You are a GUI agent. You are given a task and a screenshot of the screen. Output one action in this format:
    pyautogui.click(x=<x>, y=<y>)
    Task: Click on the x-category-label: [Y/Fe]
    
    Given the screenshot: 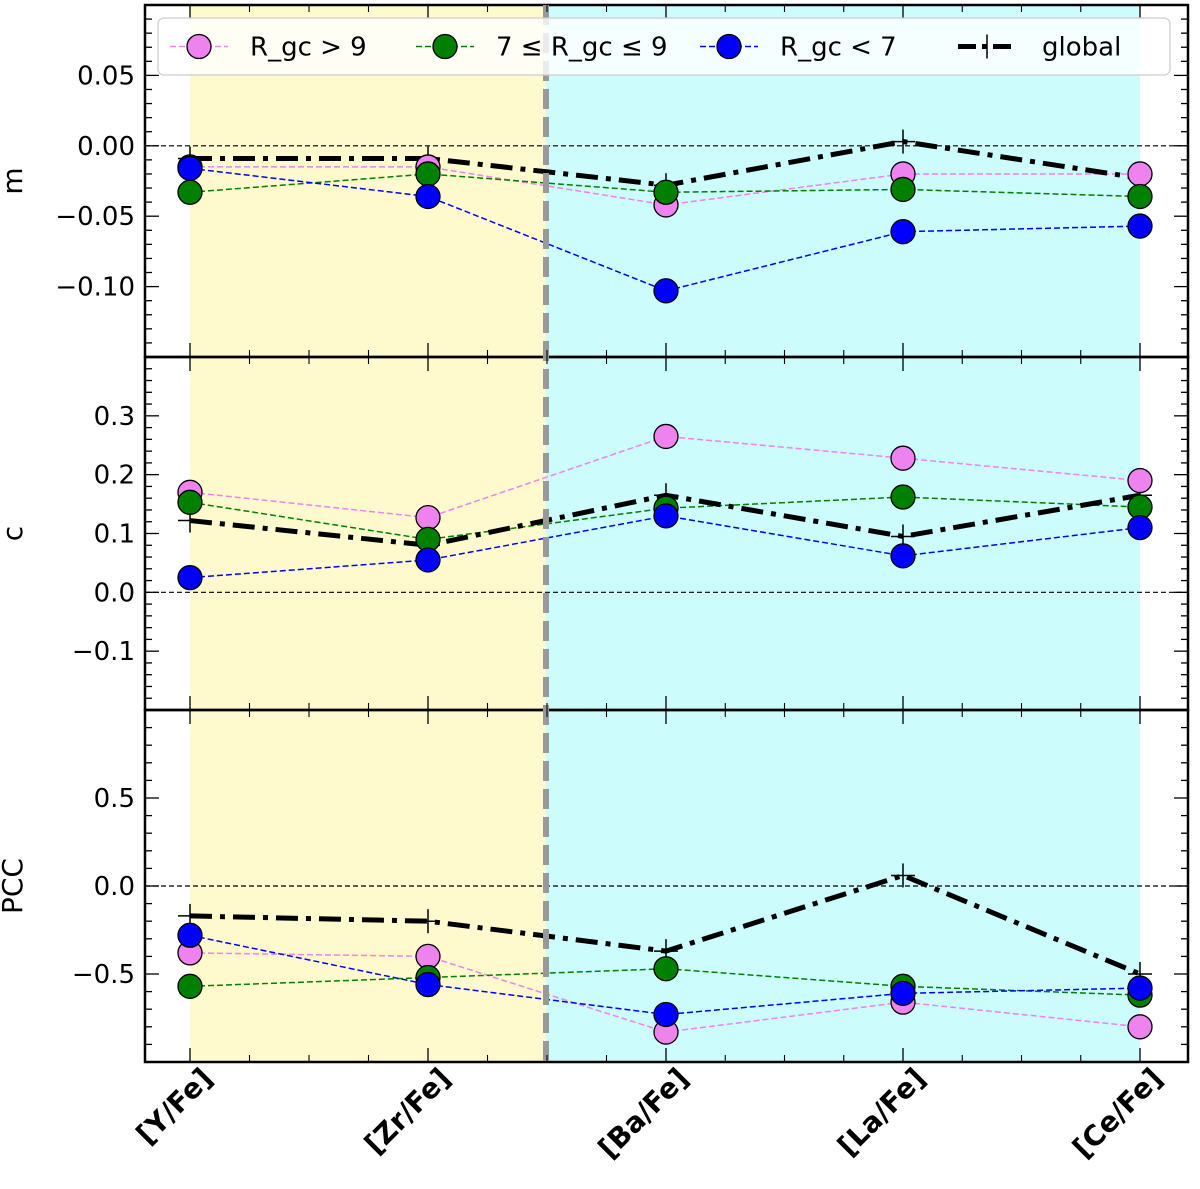 What is the action you would take?
    pyautogui.click(x=174, y=1106)
    